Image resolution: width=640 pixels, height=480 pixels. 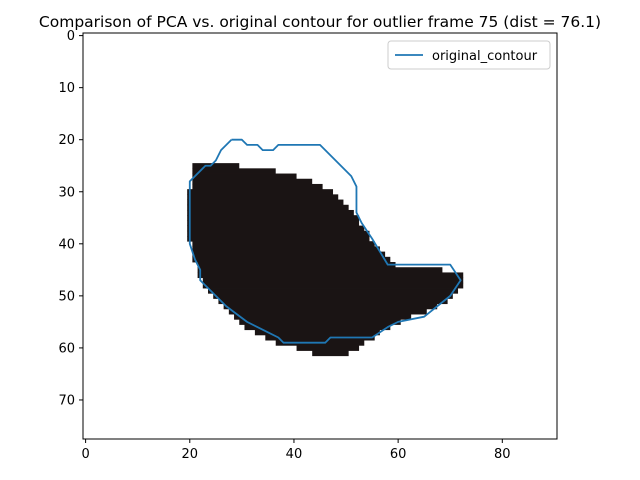 I want to click on y-tick-label: 50, so click(x=66, y=296).